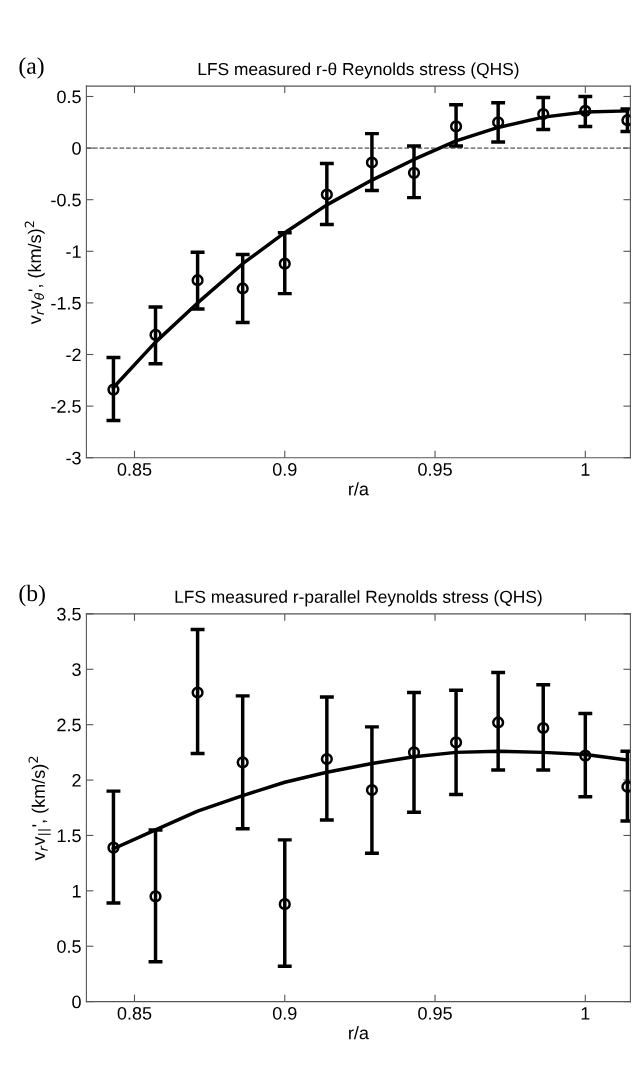  I want to click on y-tick-label: -3, so click(73, 458).